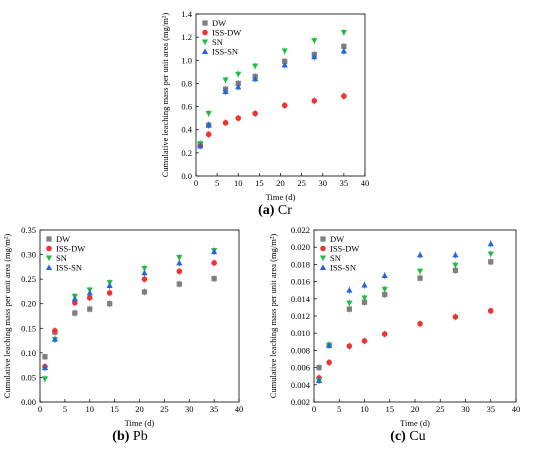 The height and width of the screenshot is (454, 550). Describe the element at coordinates (300, 316) in the screenshot. I see `y-tick-label: 0.012` at that location.